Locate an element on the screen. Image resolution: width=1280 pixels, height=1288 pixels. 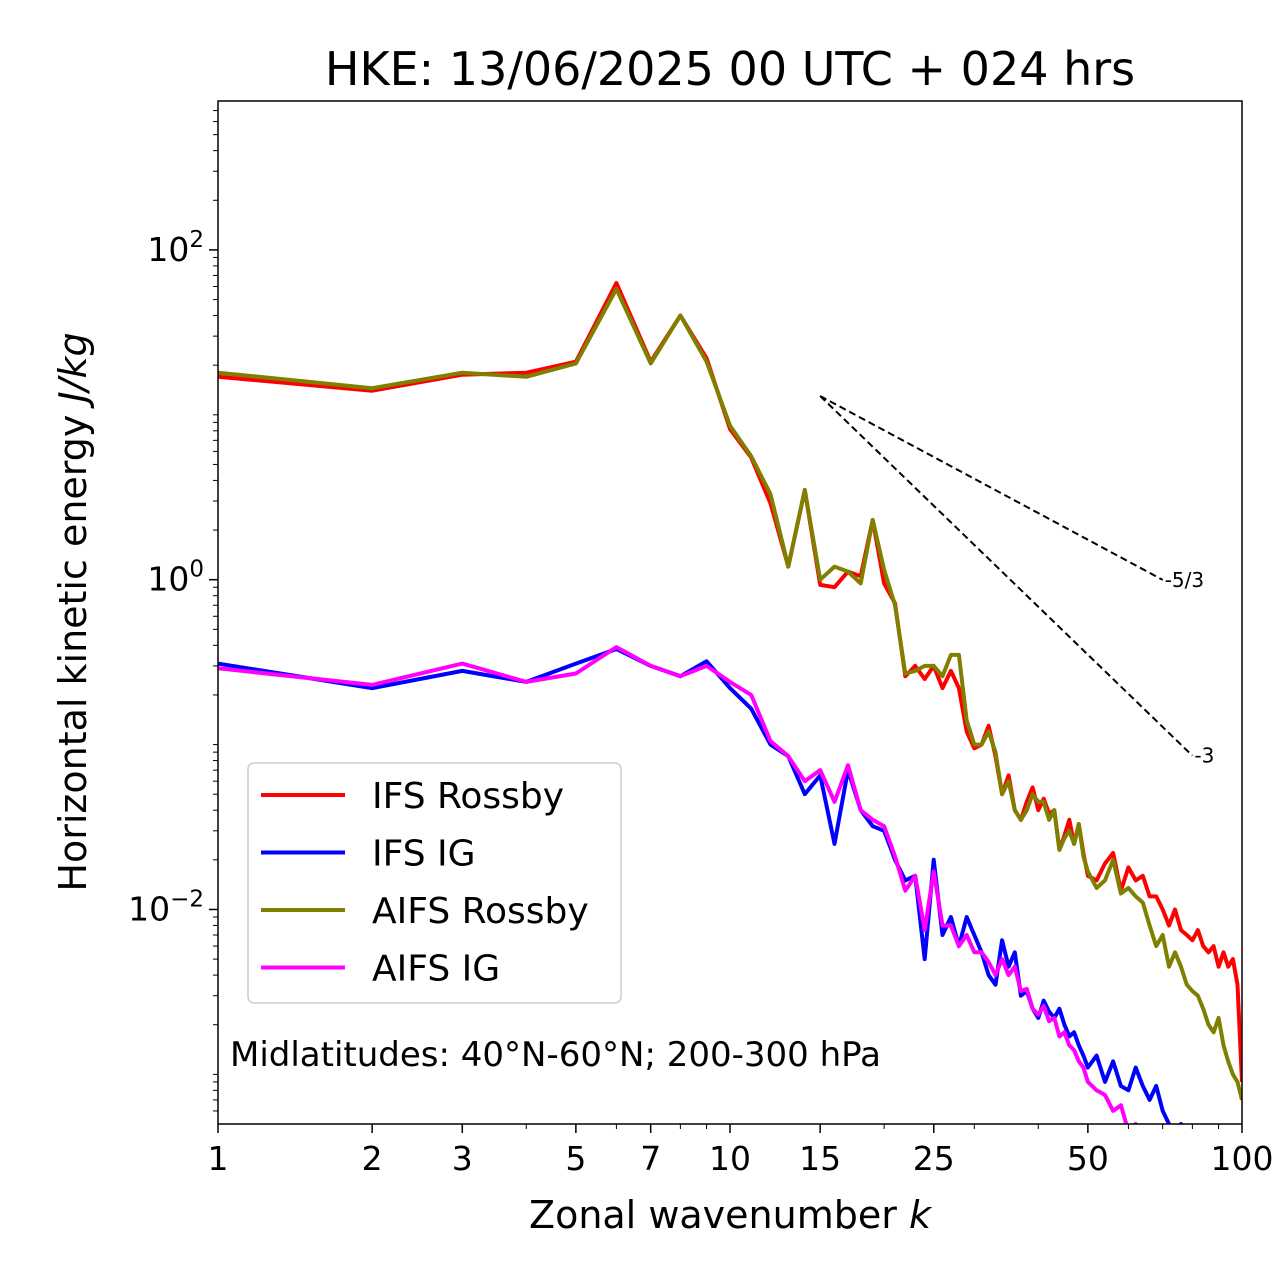
x-tick-label: 7 is located at coordinates (650, 1158).